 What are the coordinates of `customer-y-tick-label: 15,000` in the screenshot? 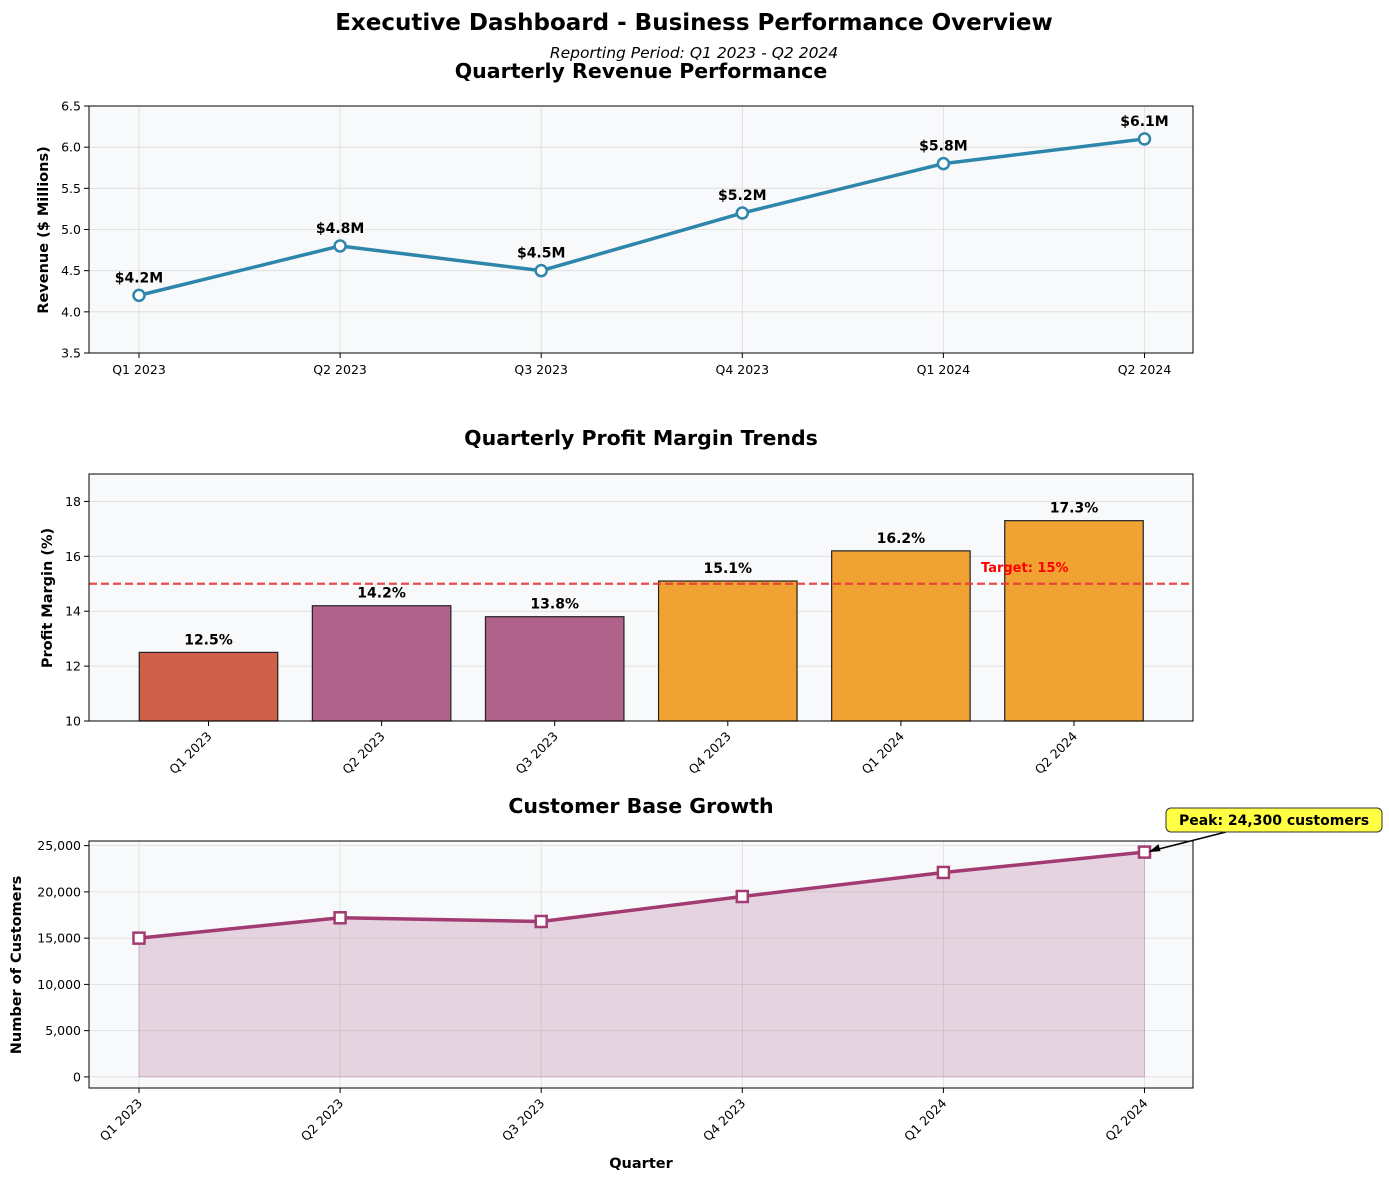 It's located at (59, 938).